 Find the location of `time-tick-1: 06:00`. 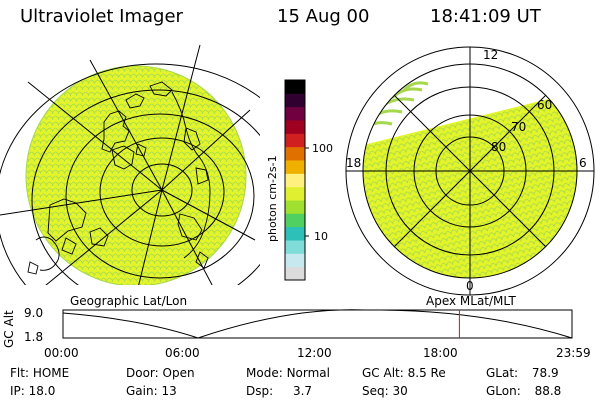

time-tick-1: 06:00 is located at coordinates (182, 353).